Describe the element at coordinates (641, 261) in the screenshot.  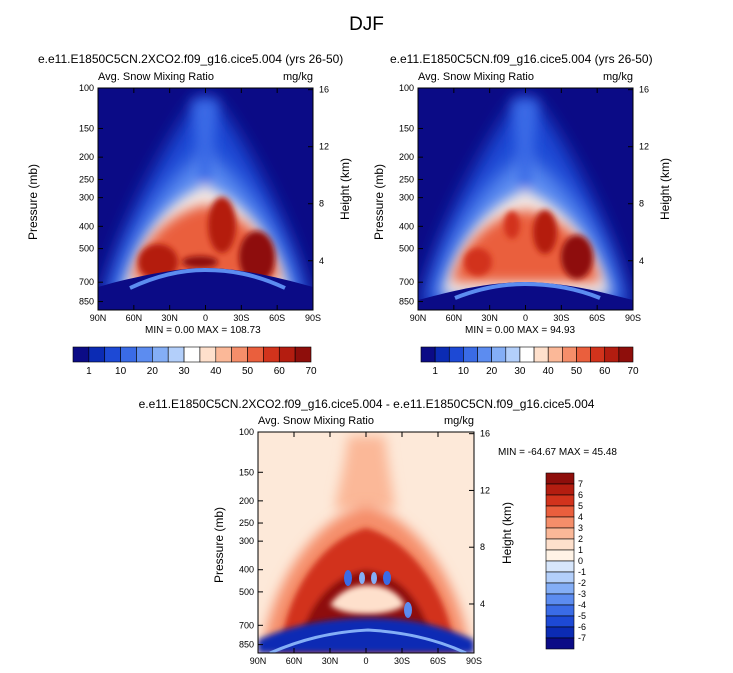
I see `panel-2-height-tick-label: 4` at that location.